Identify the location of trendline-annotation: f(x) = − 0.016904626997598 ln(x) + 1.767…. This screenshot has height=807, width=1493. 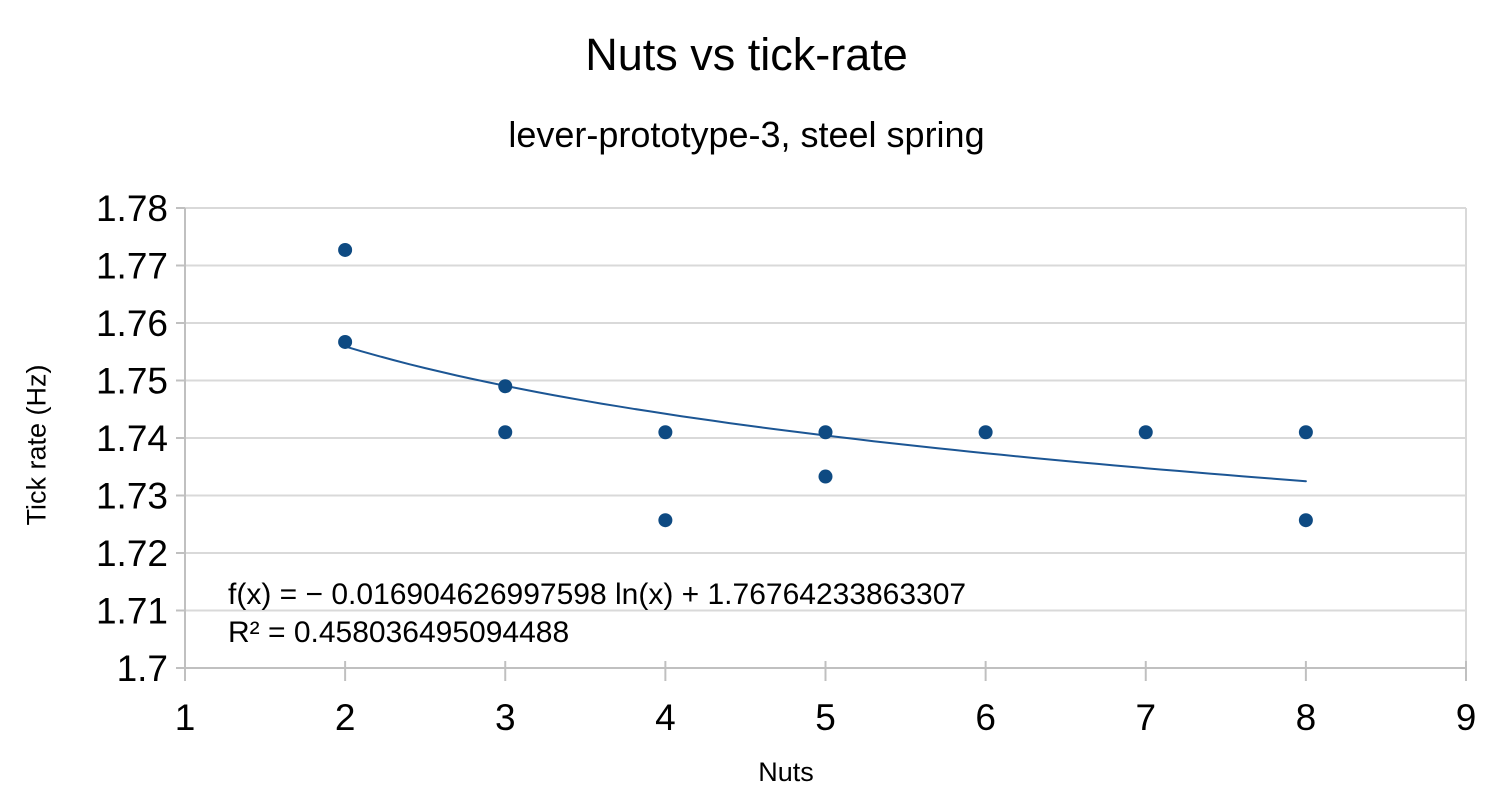
(597, 614).